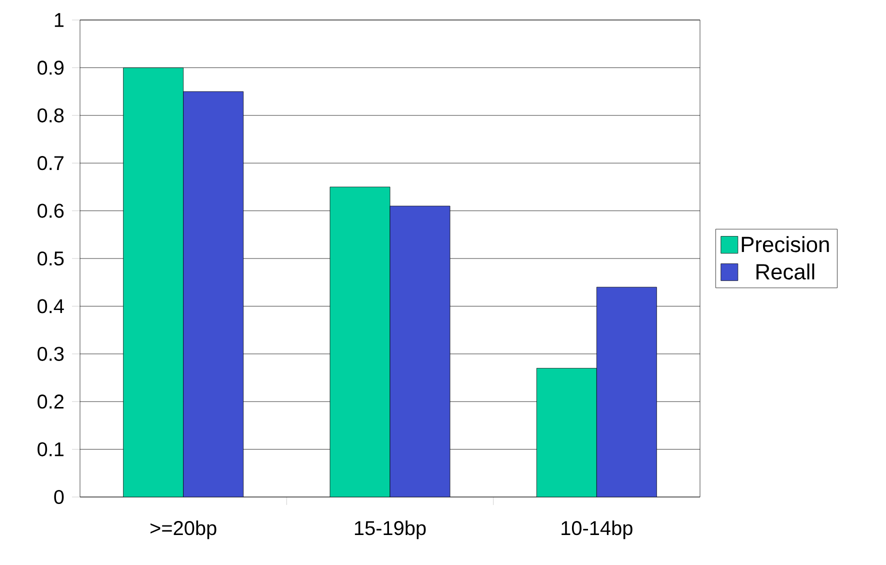 The height and width of the screenshot is (565, 886). What do you see at coordinates (51, 67) in the screenshot?
I see `y-tick-label: 0.9` at bounding box center [51, 67].